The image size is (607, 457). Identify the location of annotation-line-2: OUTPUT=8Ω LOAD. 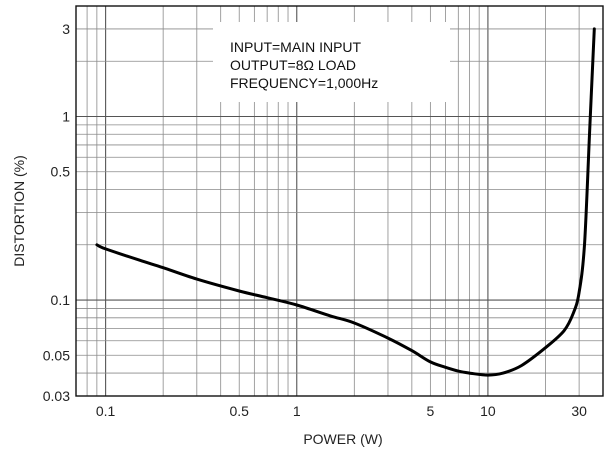
(293, 65).